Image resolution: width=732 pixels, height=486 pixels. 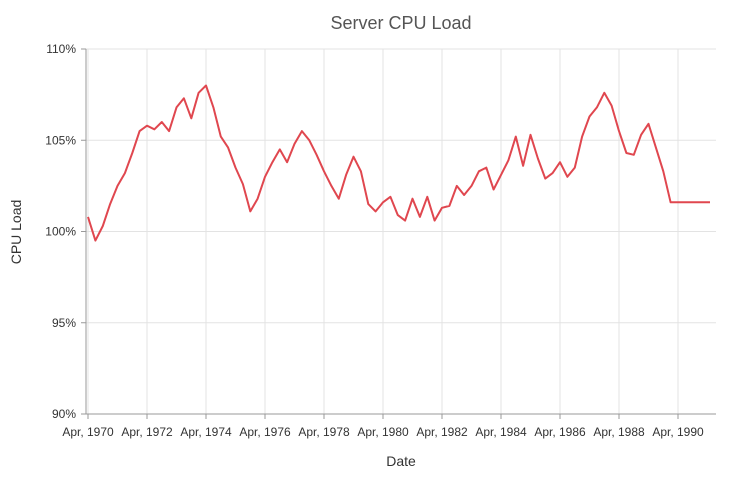 What do you see at coordinates (442, 432) in the screenshot?
I see `x-tick-label: Apr, 1982` at bounding box center [442, 432].